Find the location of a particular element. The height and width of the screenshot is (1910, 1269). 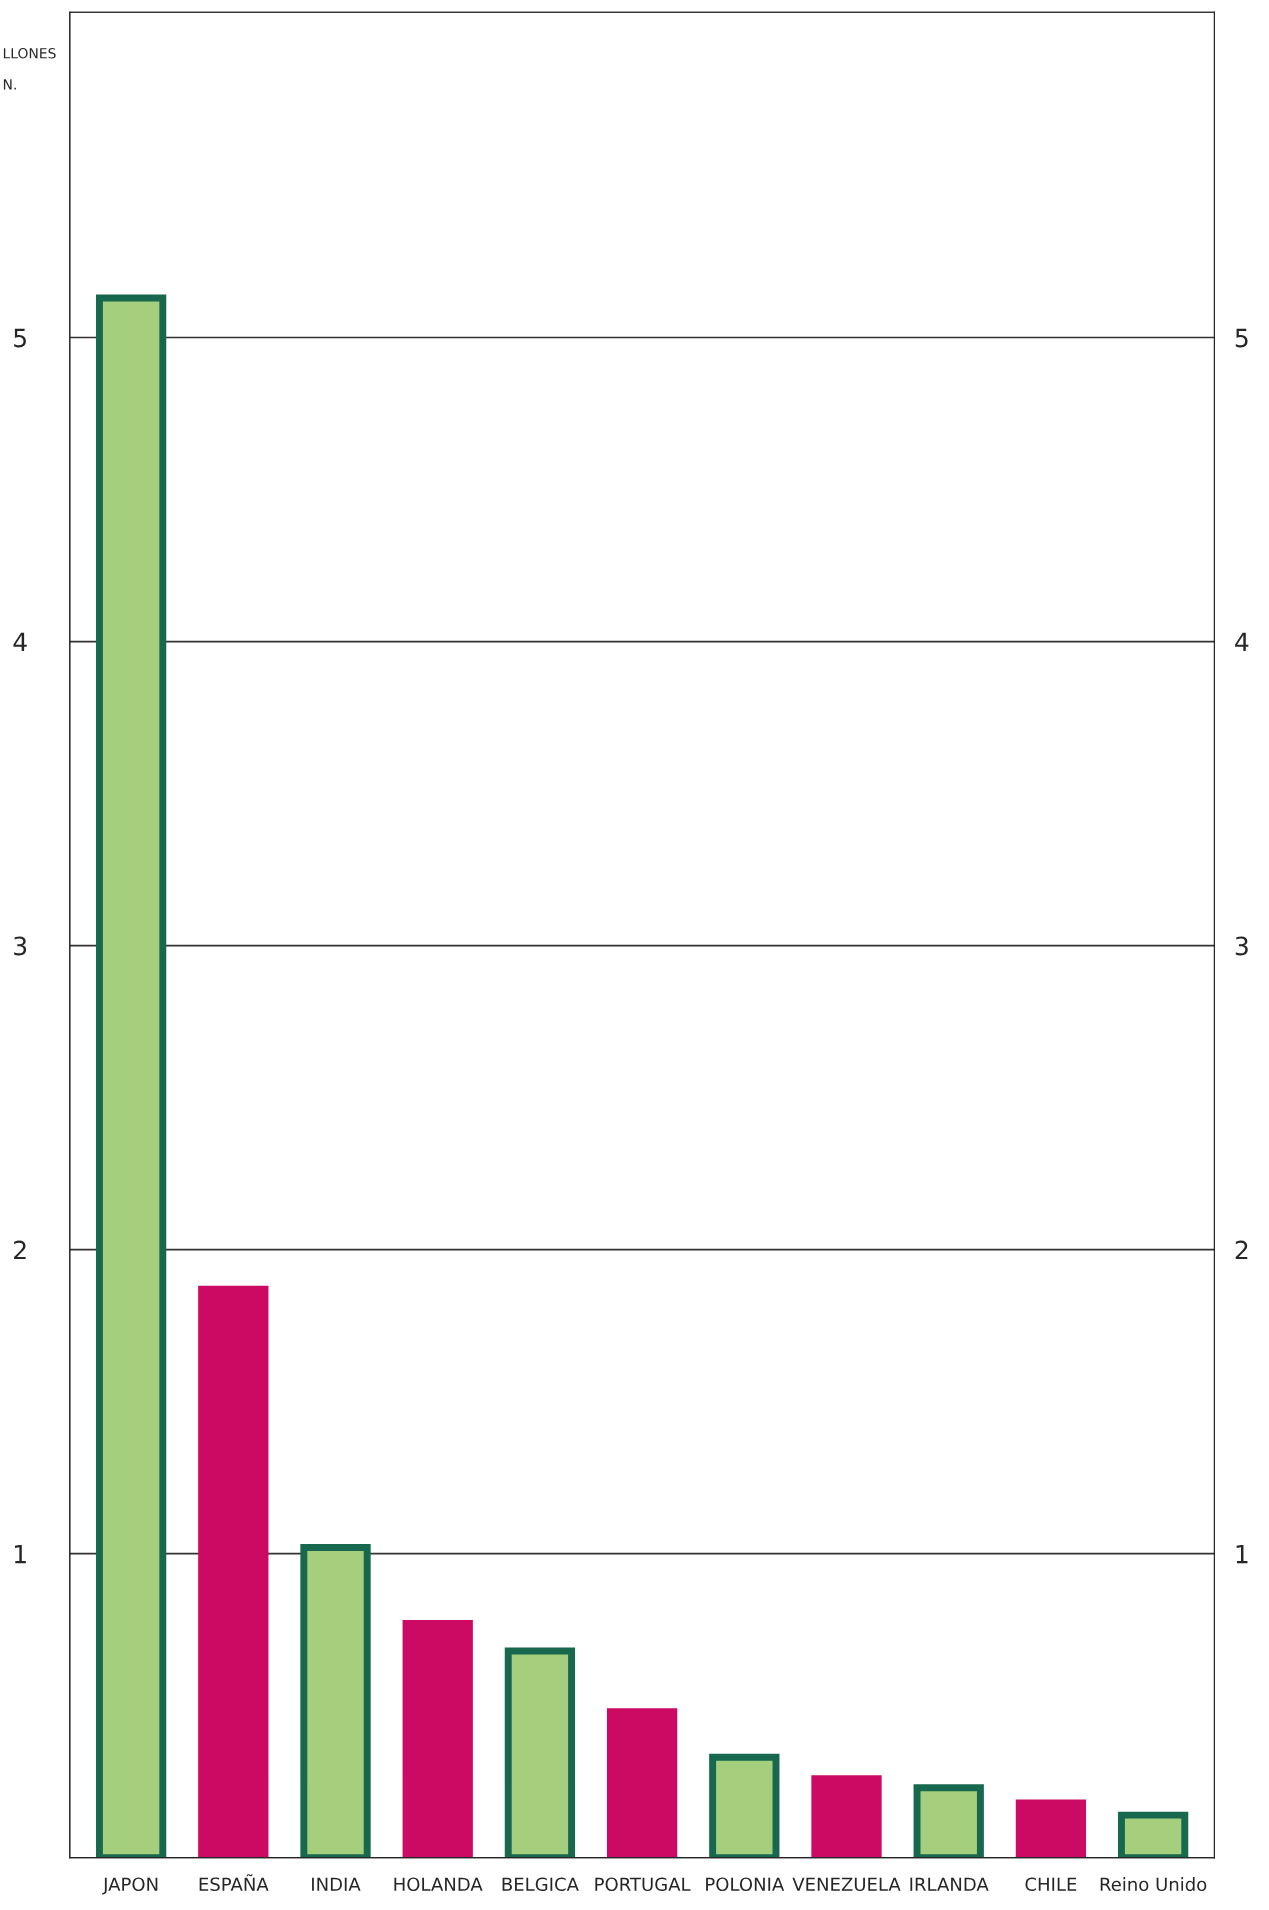

x-tick-label: VENEZUELA is located at coordinates (846, 1884).